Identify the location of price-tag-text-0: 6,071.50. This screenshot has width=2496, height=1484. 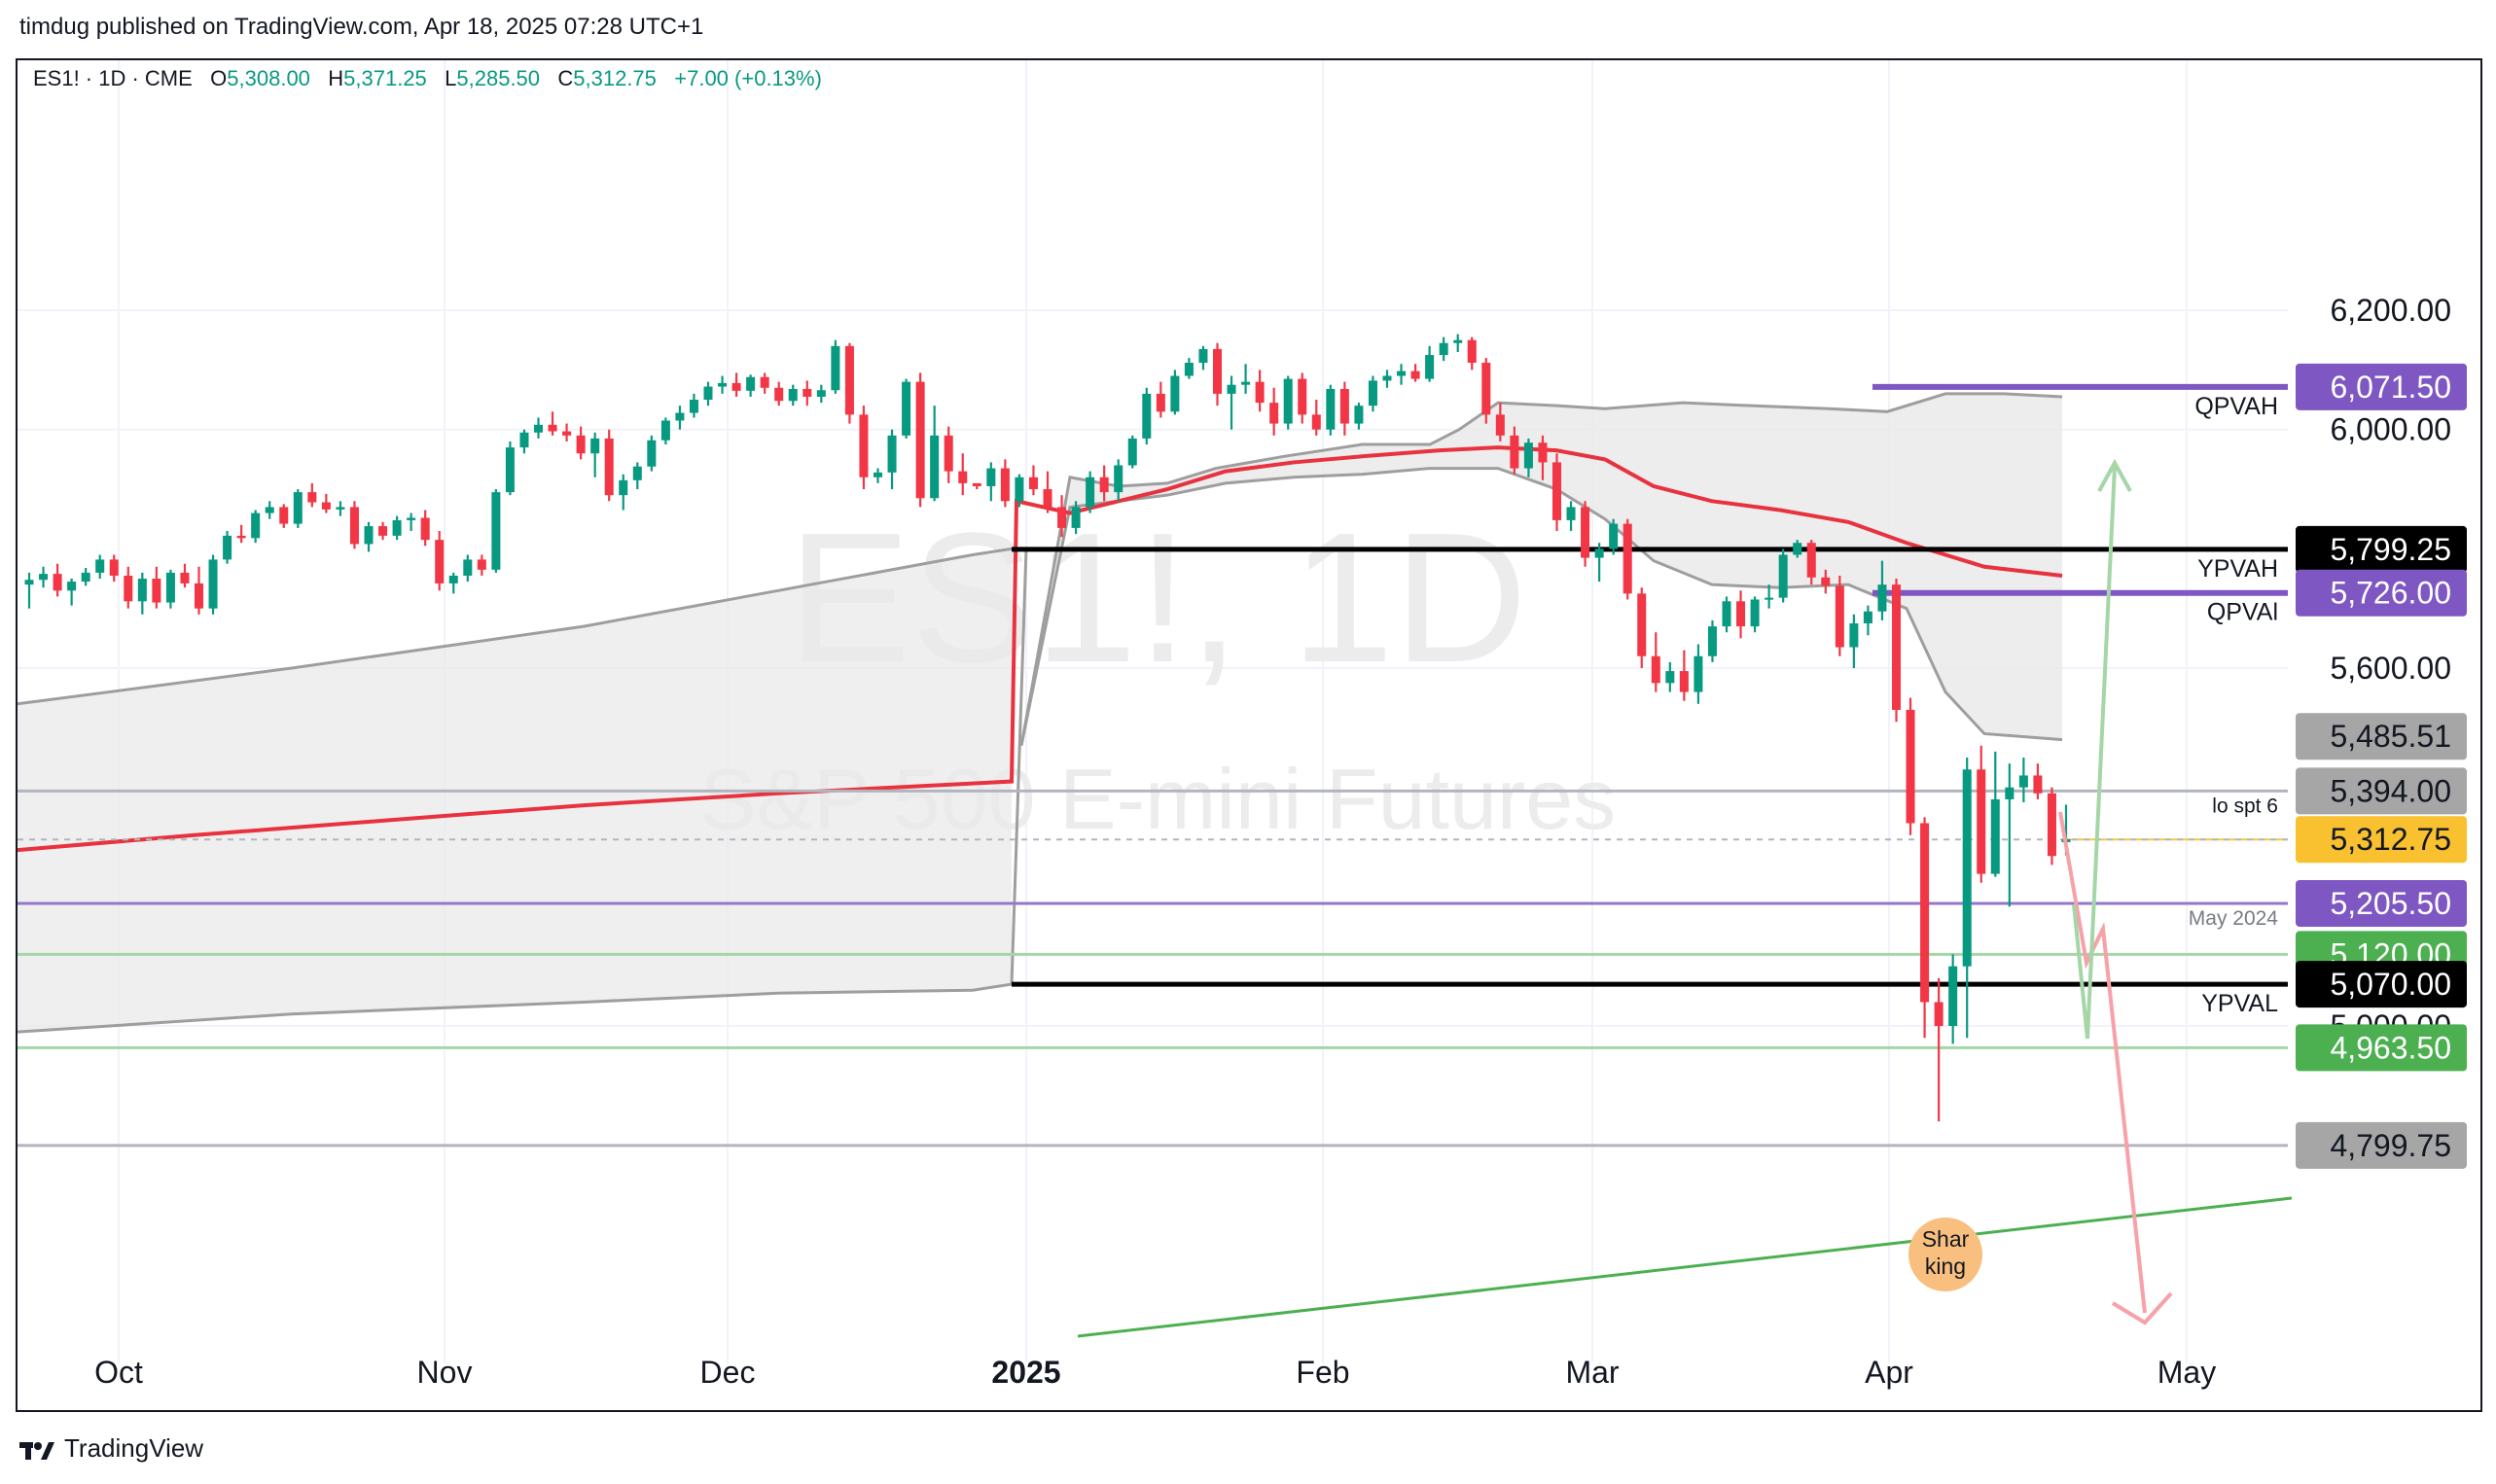
(2390, 388).